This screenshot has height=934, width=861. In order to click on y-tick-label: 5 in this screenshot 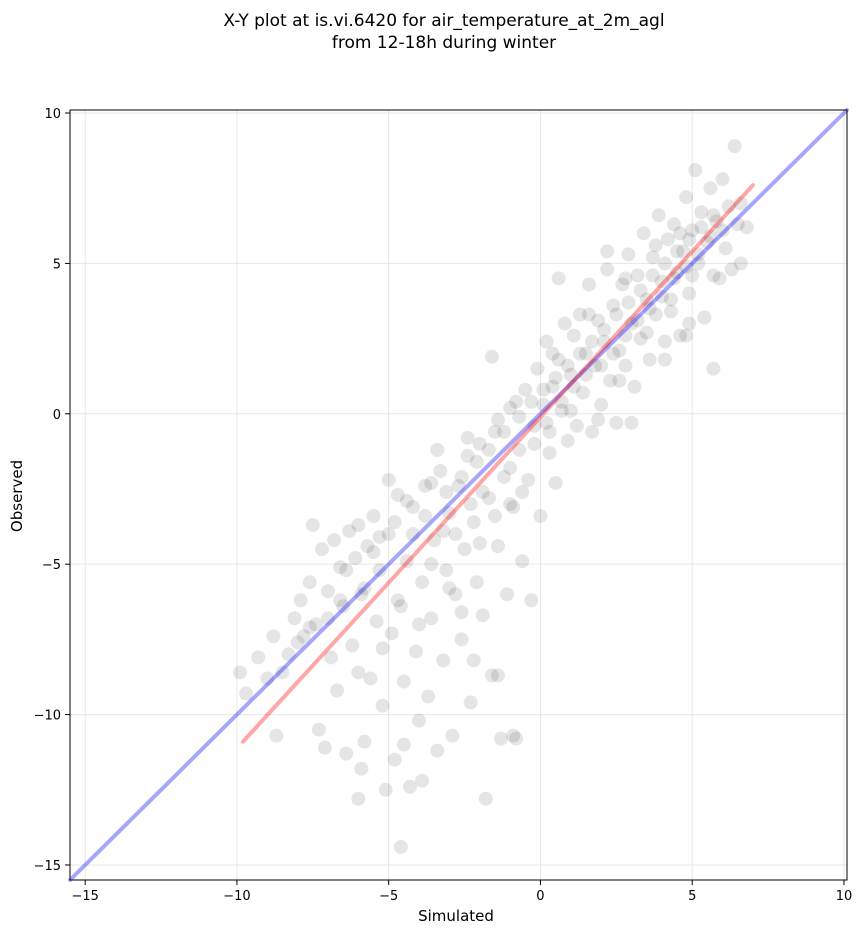, I will do `click(57, 264)`.